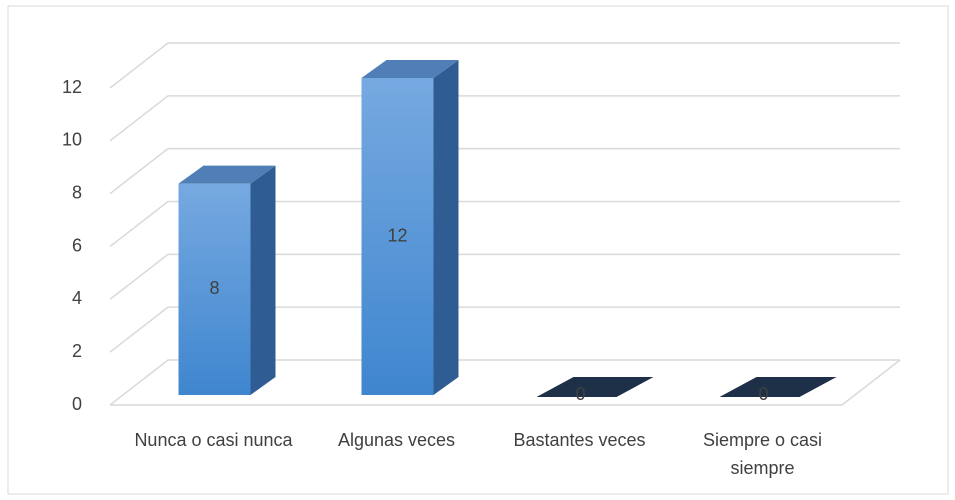  What do you see at coordinates (72, 87) in the screenshot?
I see `y-tick-label: 12` at bounding box center [72, 87].